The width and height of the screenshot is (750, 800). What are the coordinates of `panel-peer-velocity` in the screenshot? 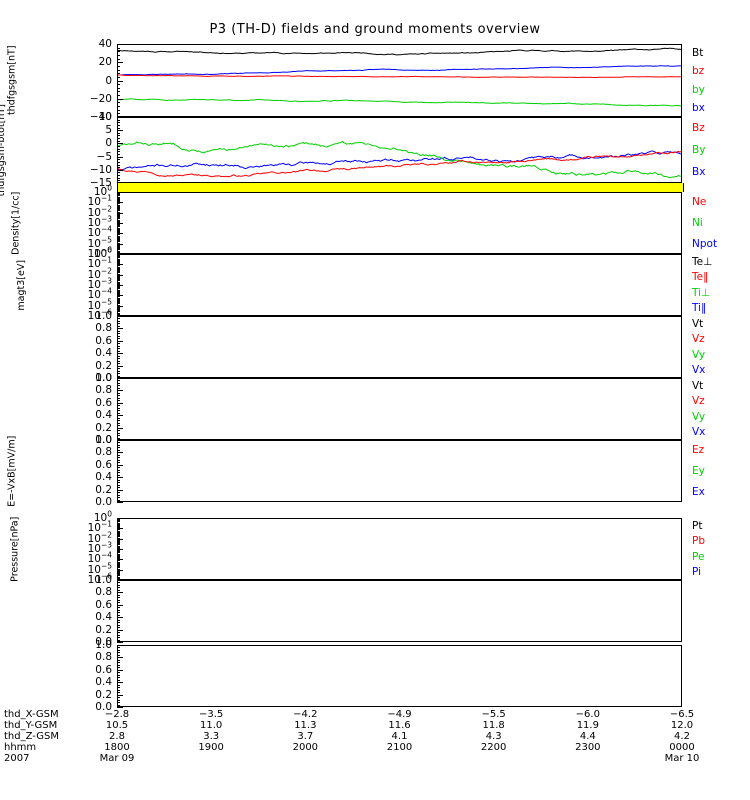 It's located at (399, 409).